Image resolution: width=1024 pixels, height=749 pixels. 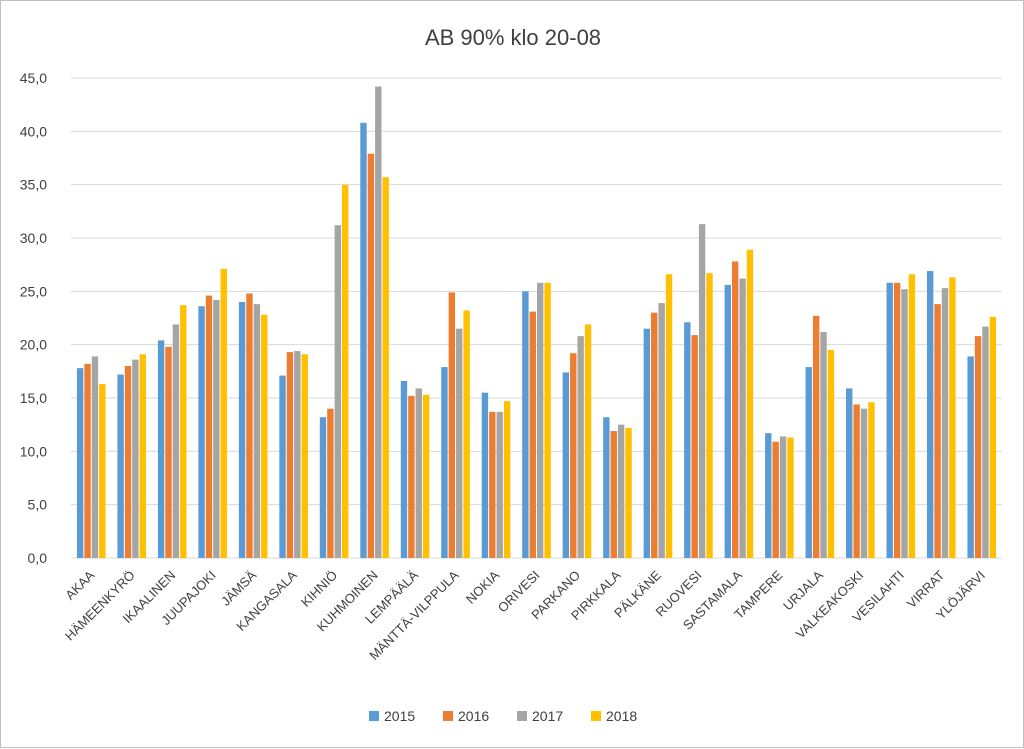 What do you see at coordinates (33, 78) in the screenshot?
I see `y-tick-label: 45,0` at bounding box center [33, 78].